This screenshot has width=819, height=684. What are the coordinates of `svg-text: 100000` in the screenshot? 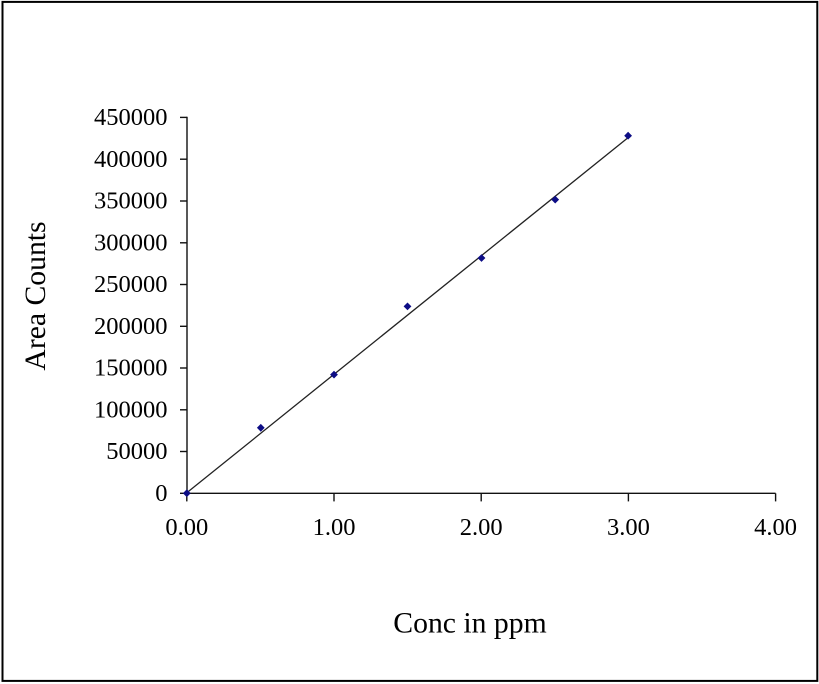 It's located at (131, 410).